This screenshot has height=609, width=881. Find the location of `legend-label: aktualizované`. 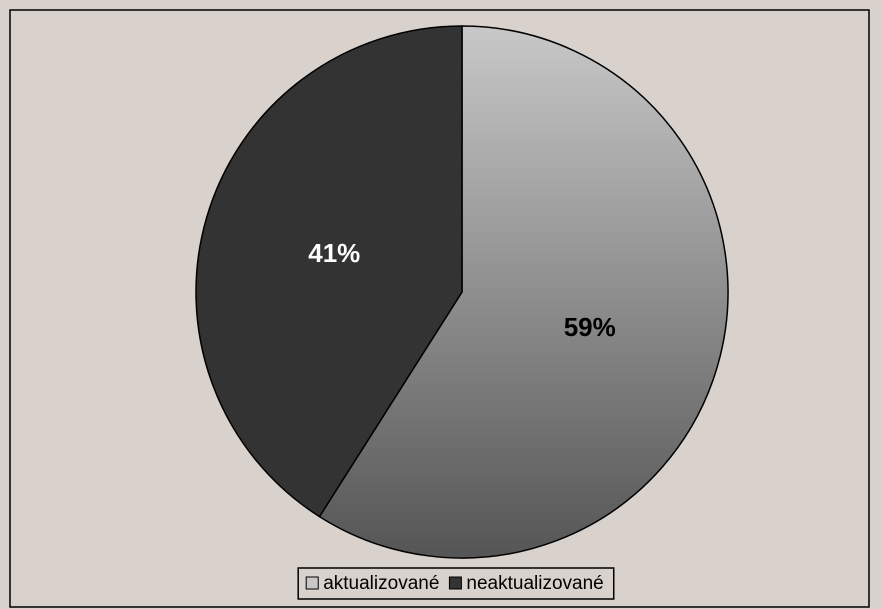

legend-label: aktualizované is located at coordinates (381, 583).